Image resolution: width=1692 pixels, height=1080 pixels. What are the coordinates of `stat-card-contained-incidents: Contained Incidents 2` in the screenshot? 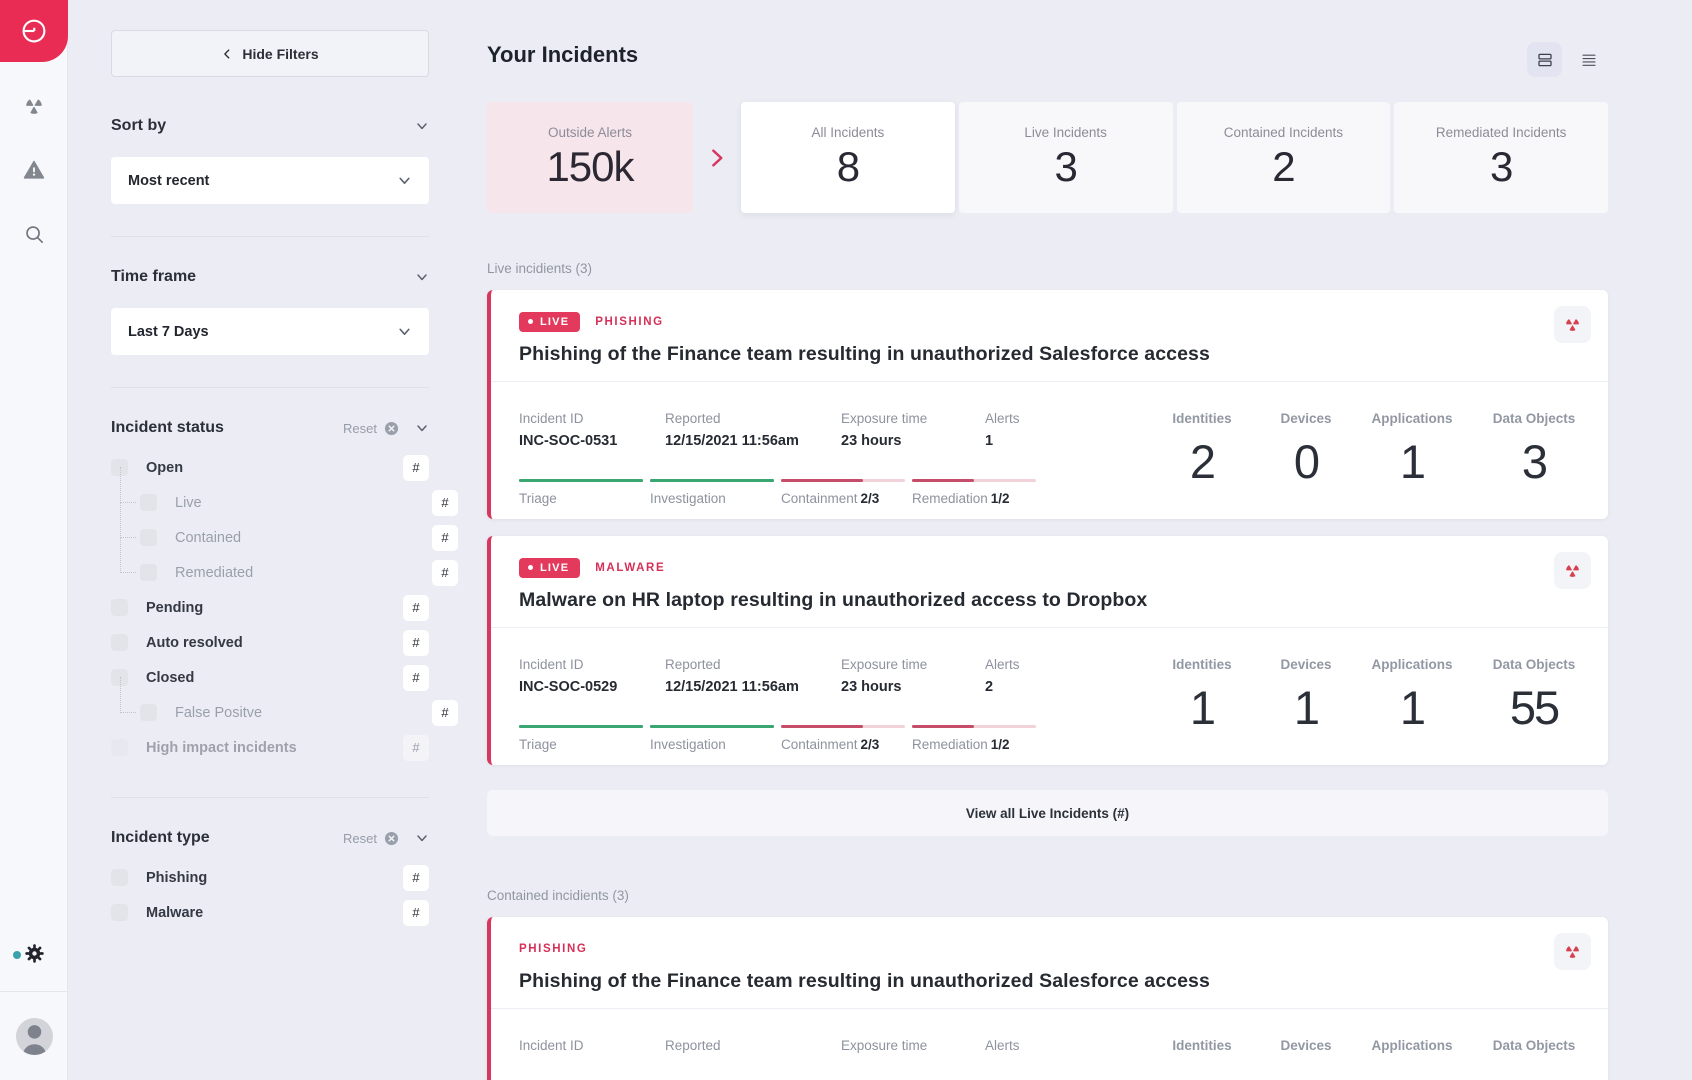 It's located at (1283, 157).